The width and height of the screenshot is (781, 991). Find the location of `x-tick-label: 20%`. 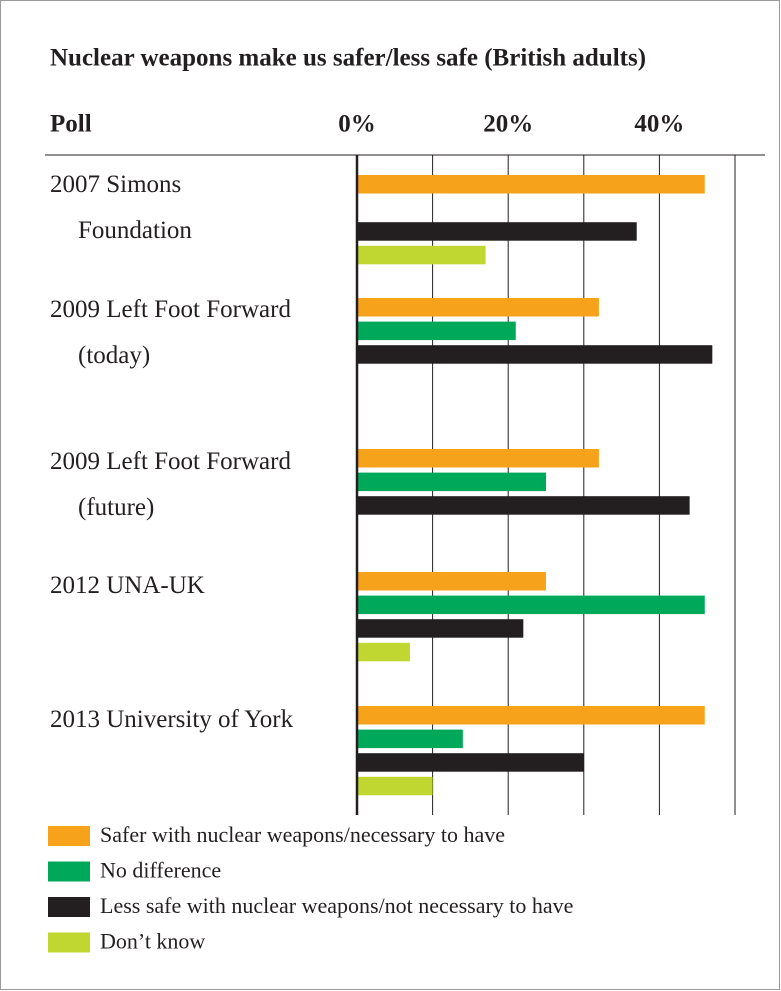

x-tick-label: 20% is located at coordinates (508, 124).